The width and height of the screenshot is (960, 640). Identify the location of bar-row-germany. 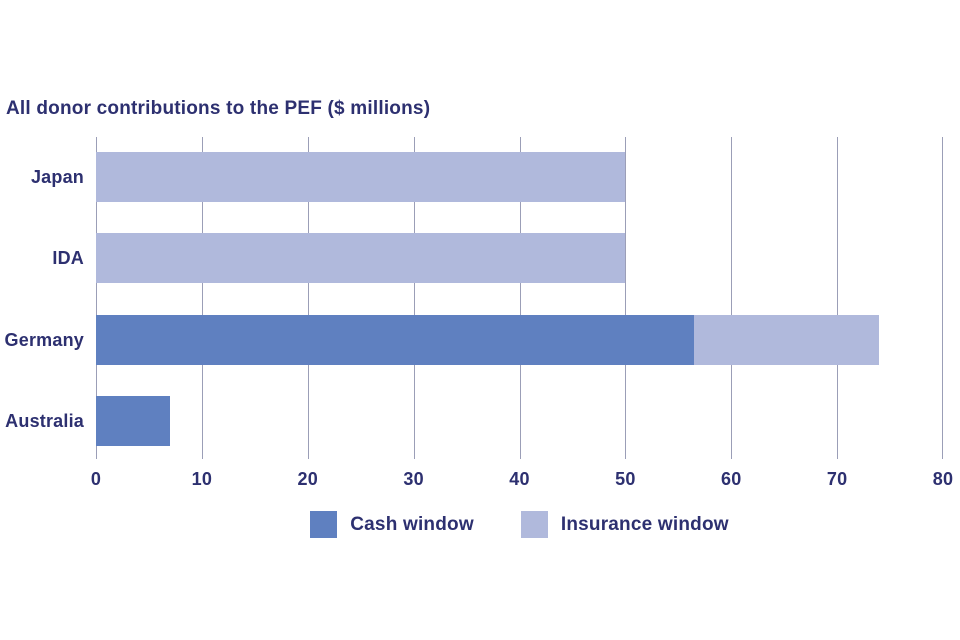
(488, 340).